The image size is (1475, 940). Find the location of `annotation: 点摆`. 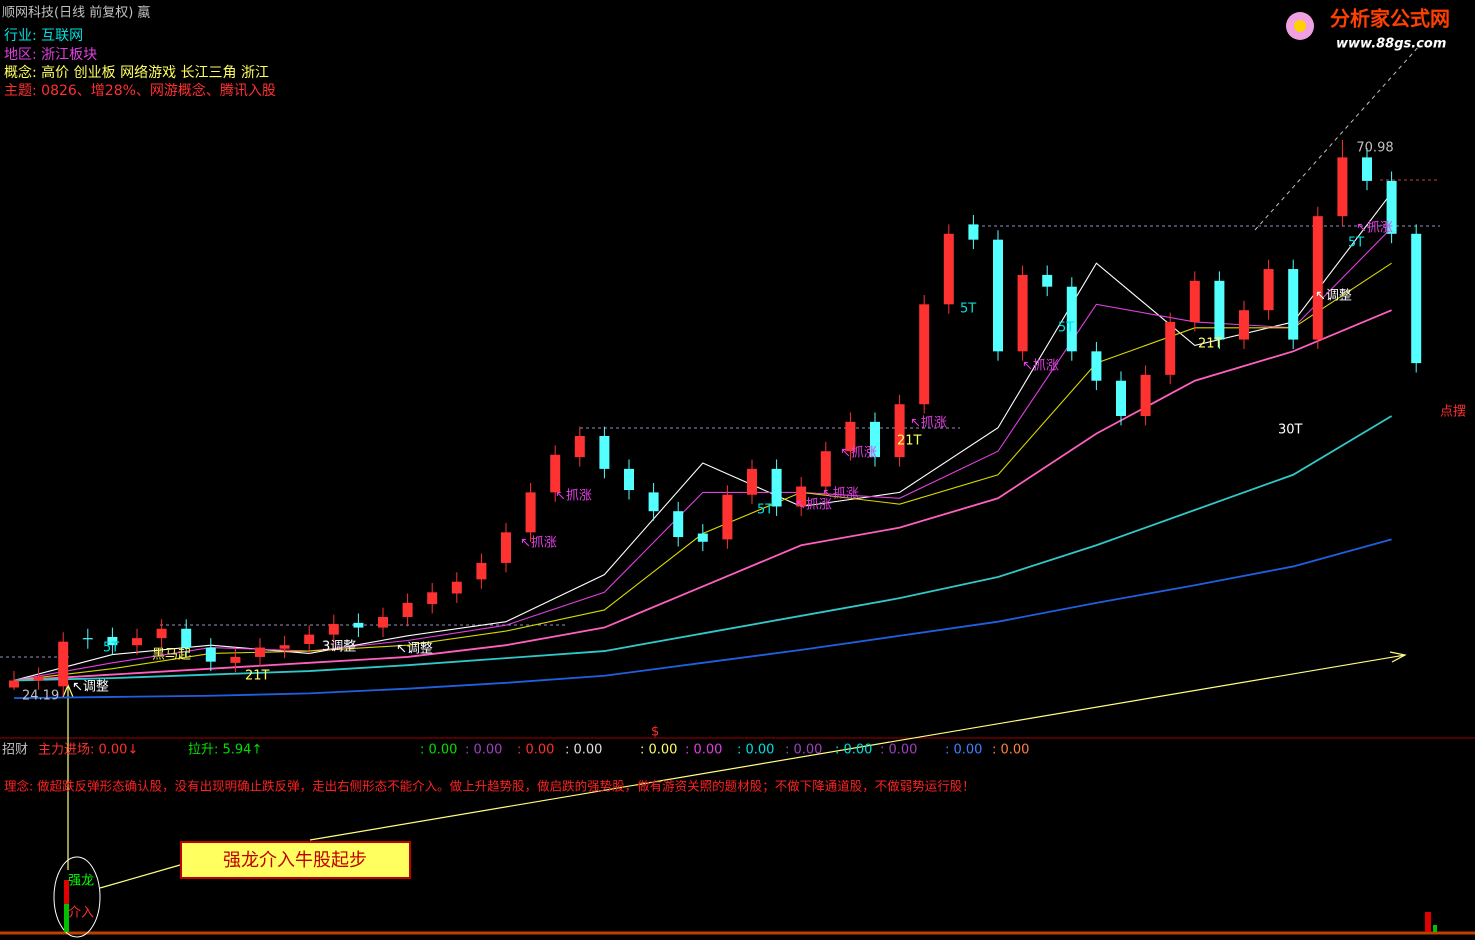

annotation: 点摆 is located at coordinates (1453, 412).